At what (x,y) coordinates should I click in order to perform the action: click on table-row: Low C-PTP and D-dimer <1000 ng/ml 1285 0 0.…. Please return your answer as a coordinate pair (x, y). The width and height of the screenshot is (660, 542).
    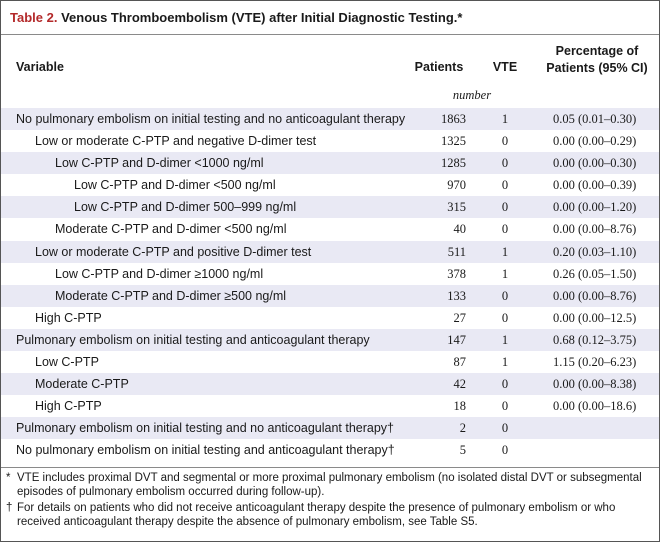
    Looking at the image, I should click on (330, 163).